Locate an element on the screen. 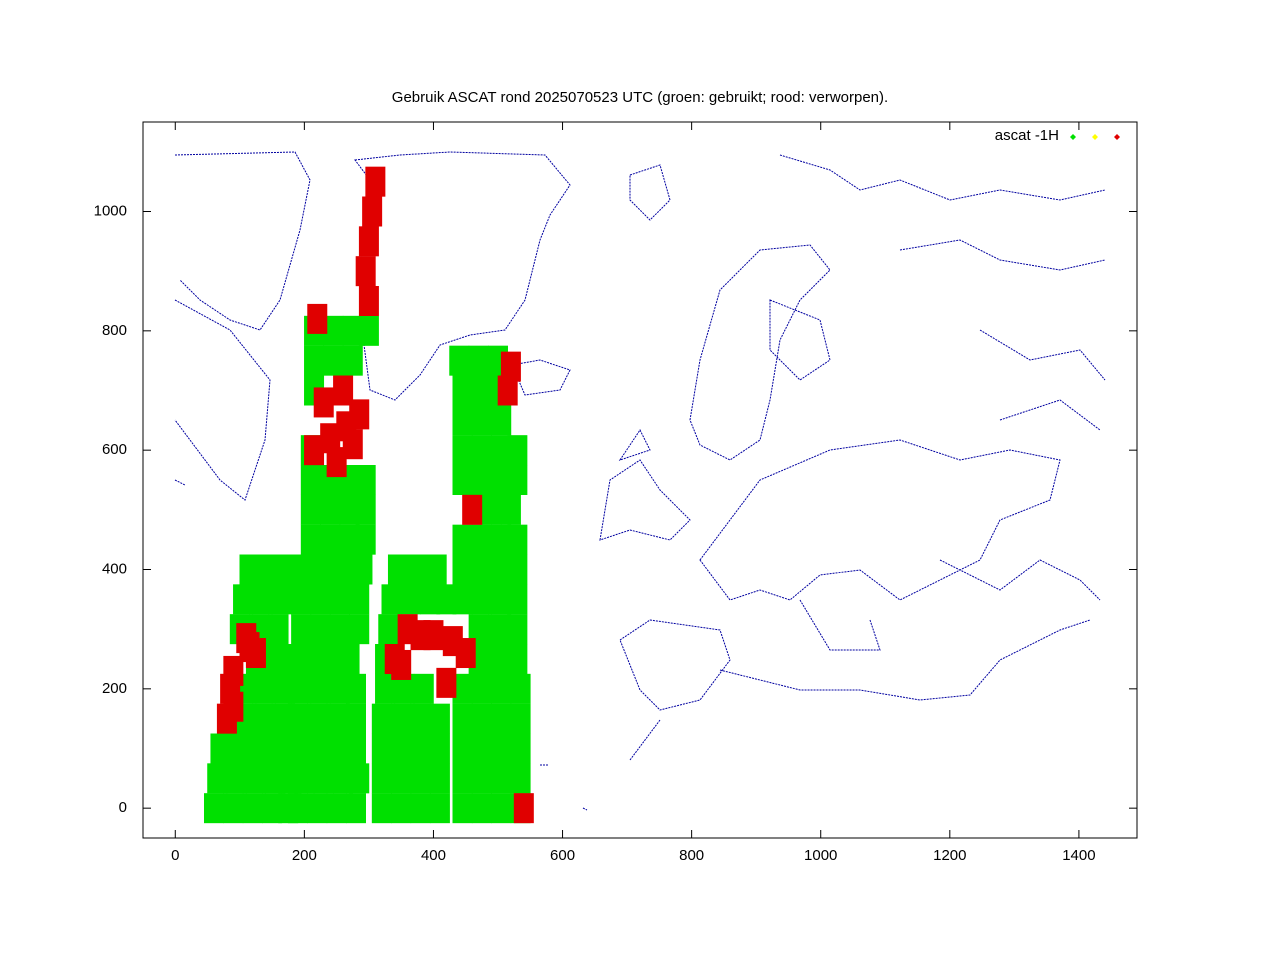 The height and width of the screenshot is (965, 1280). x-tick-label: 0 is located at coordinates (175, 855).